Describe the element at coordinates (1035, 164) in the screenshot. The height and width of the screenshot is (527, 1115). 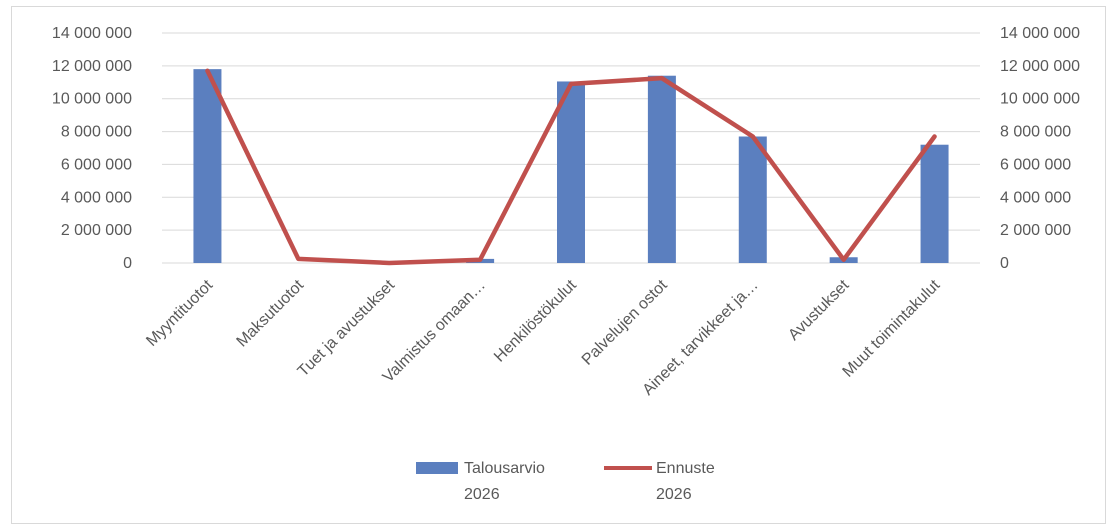
I see `right-tick-label: 6 000 000` at that location.